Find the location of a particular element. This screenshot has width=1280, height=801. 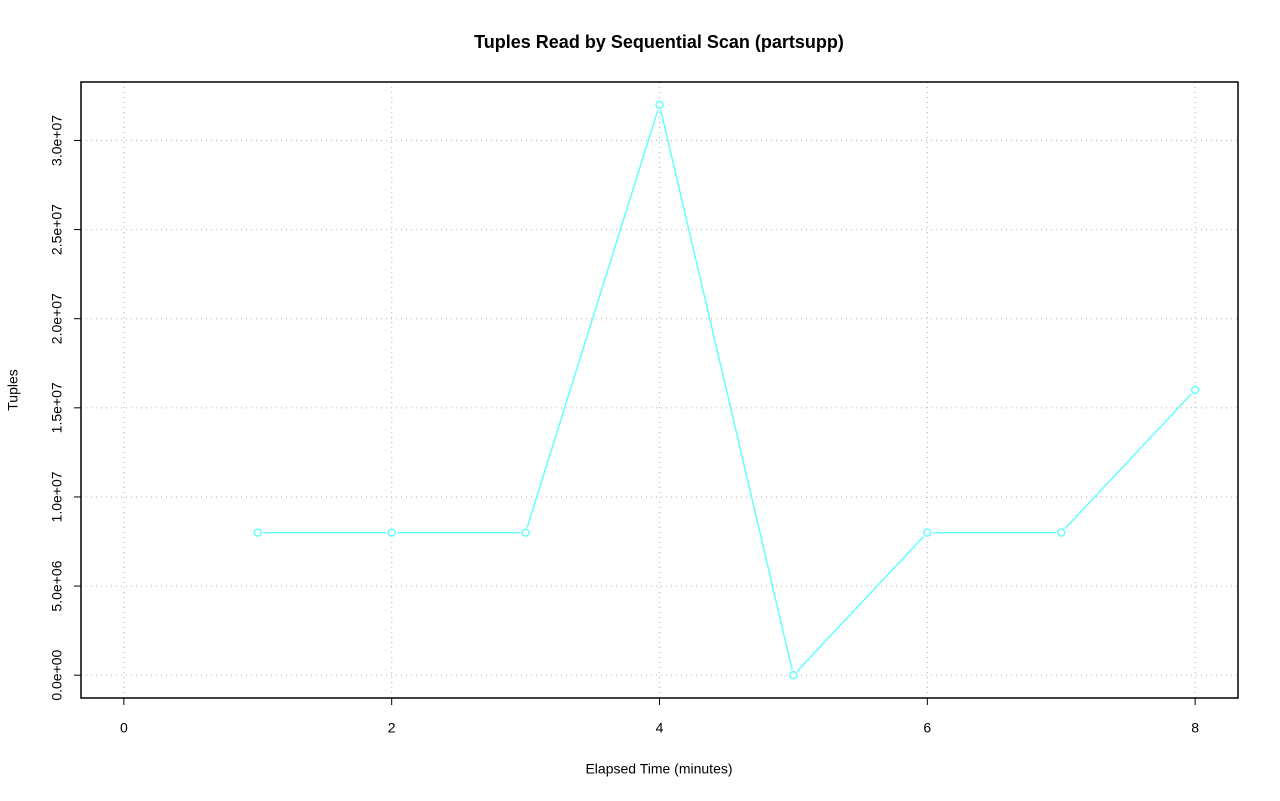

y-tick-label: 2.5e+07 is located at coordinates (57, 229).